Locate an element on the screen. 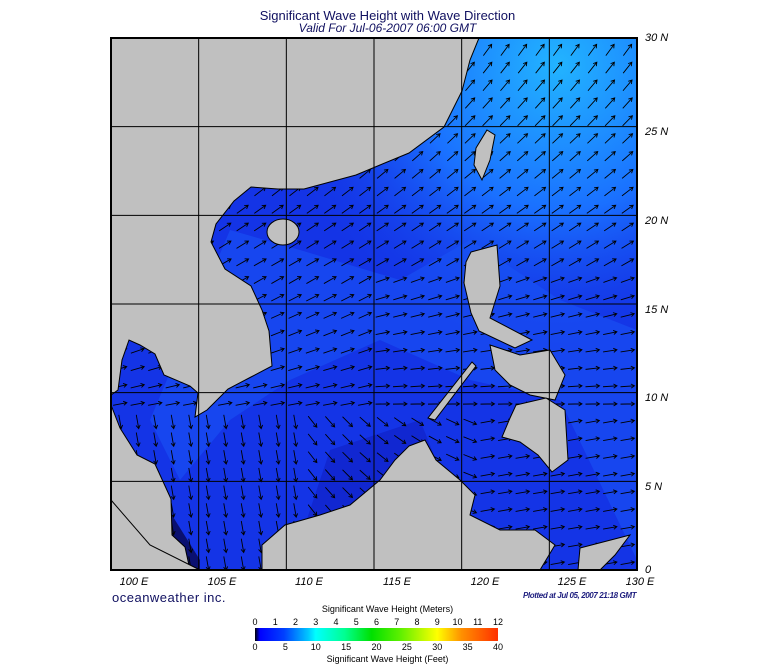 This screenshot has height=665, width=775. lat-label: 15 N is located at coordinates (657, 310).